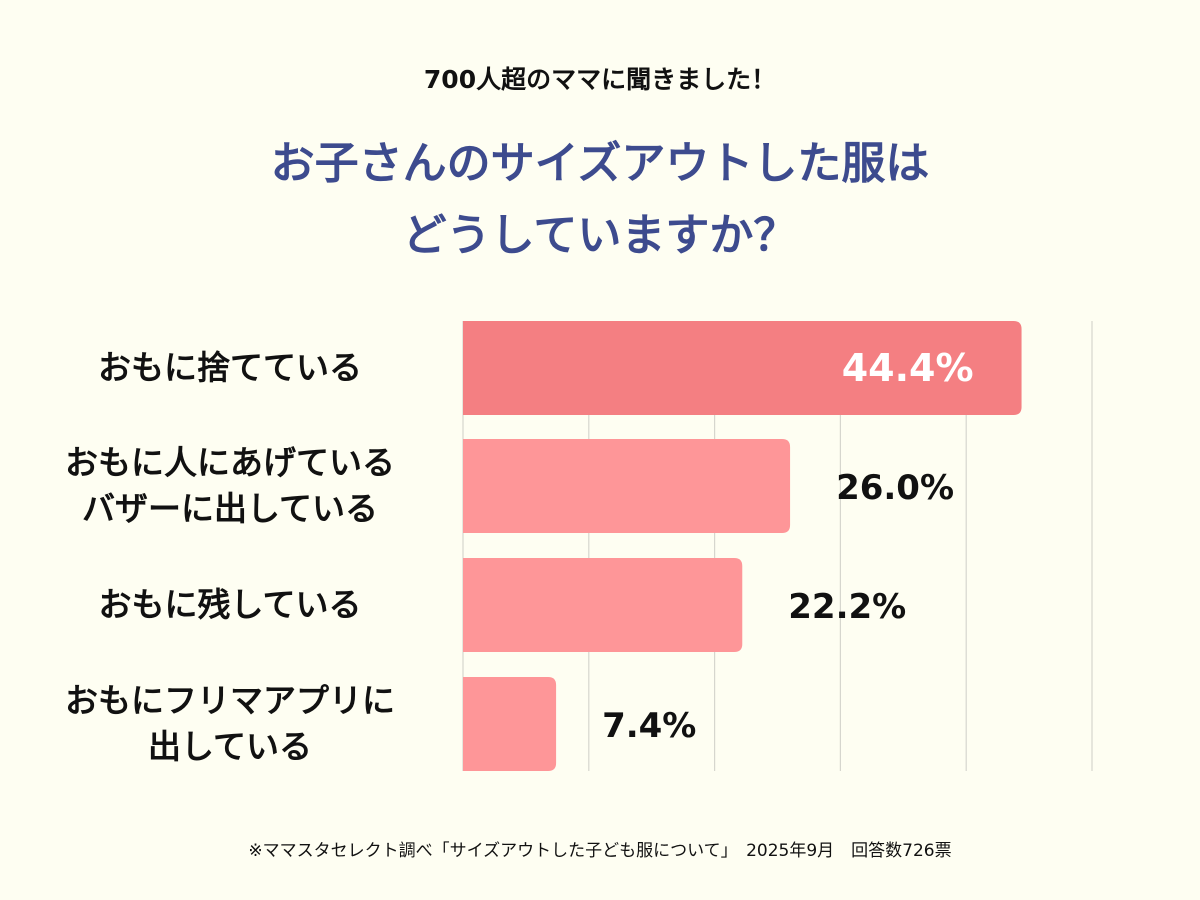  What do you see at coordinates (230, 485) in the screenshot?
I see `category-label-2: おもに人にあげている バザーに出している` at bounding box center [230, 485].